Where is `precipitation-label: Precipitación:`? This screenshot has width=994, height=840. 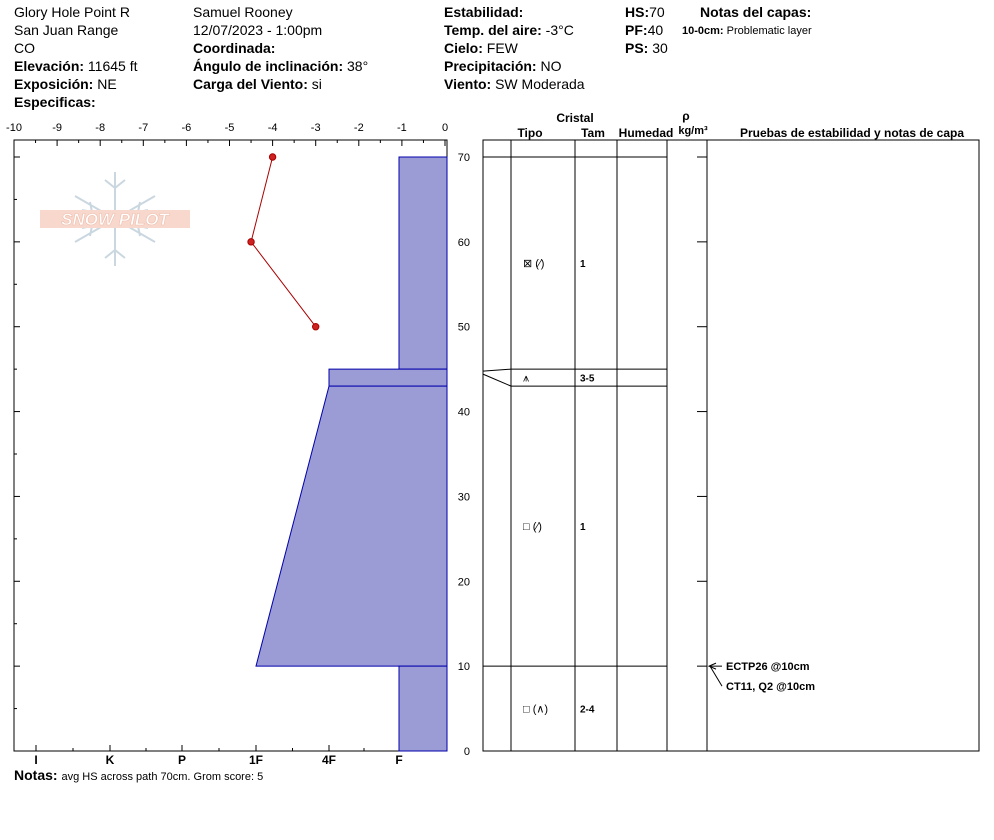
precipitation-label: Precipitación: is located at coordinates (490, 66).